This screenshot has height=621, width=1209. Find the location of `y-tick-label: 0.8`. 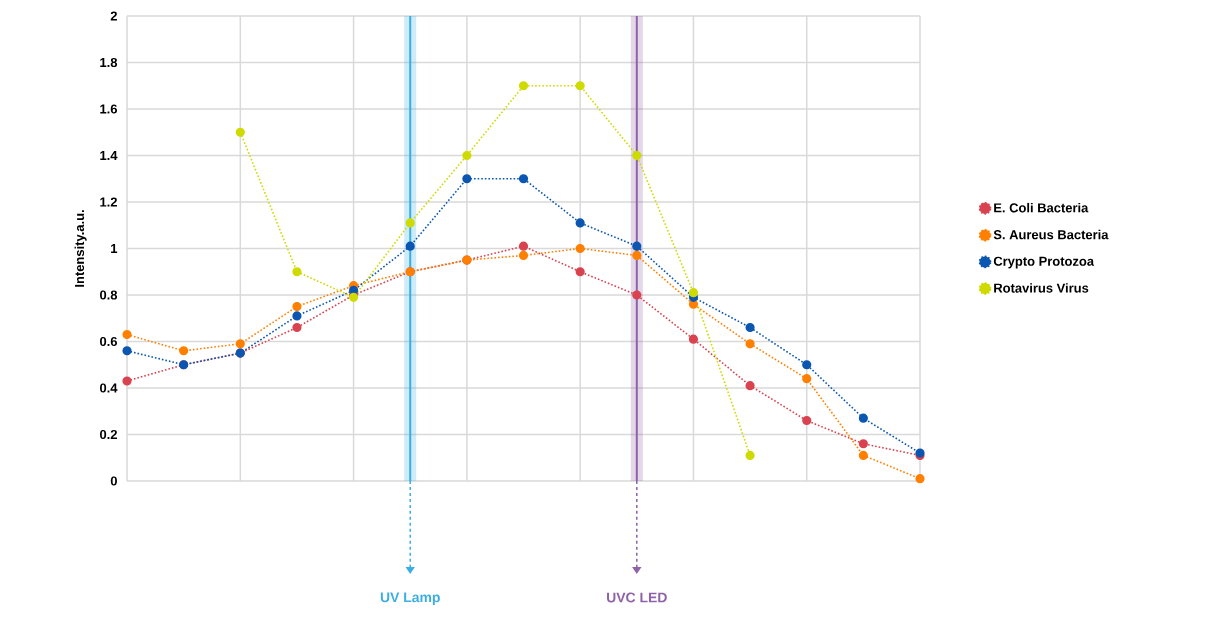

y-tick-label: 0.8 is located at coordinates (109, 295).